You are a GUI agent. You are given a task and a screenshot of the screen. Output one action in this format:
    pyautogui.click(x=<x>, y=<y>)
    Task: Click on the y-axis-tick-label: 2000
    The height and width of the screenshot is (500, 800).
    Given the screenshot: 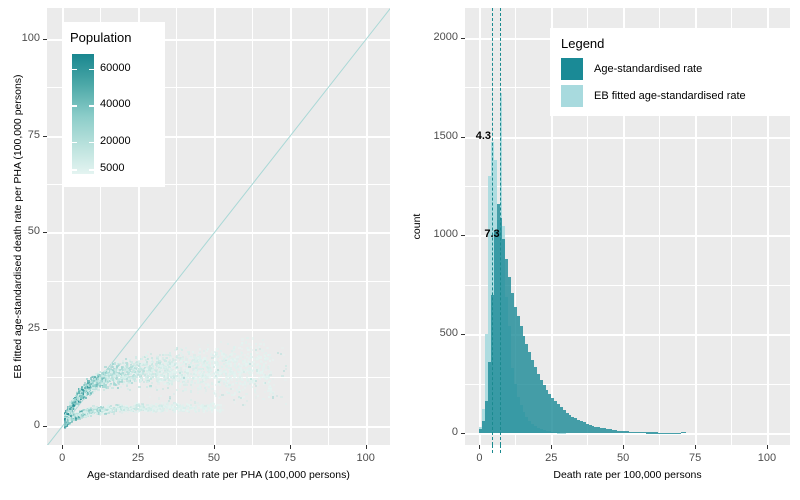 What is the action you would take?
    pyautogui.click(x=445, y=36)
    